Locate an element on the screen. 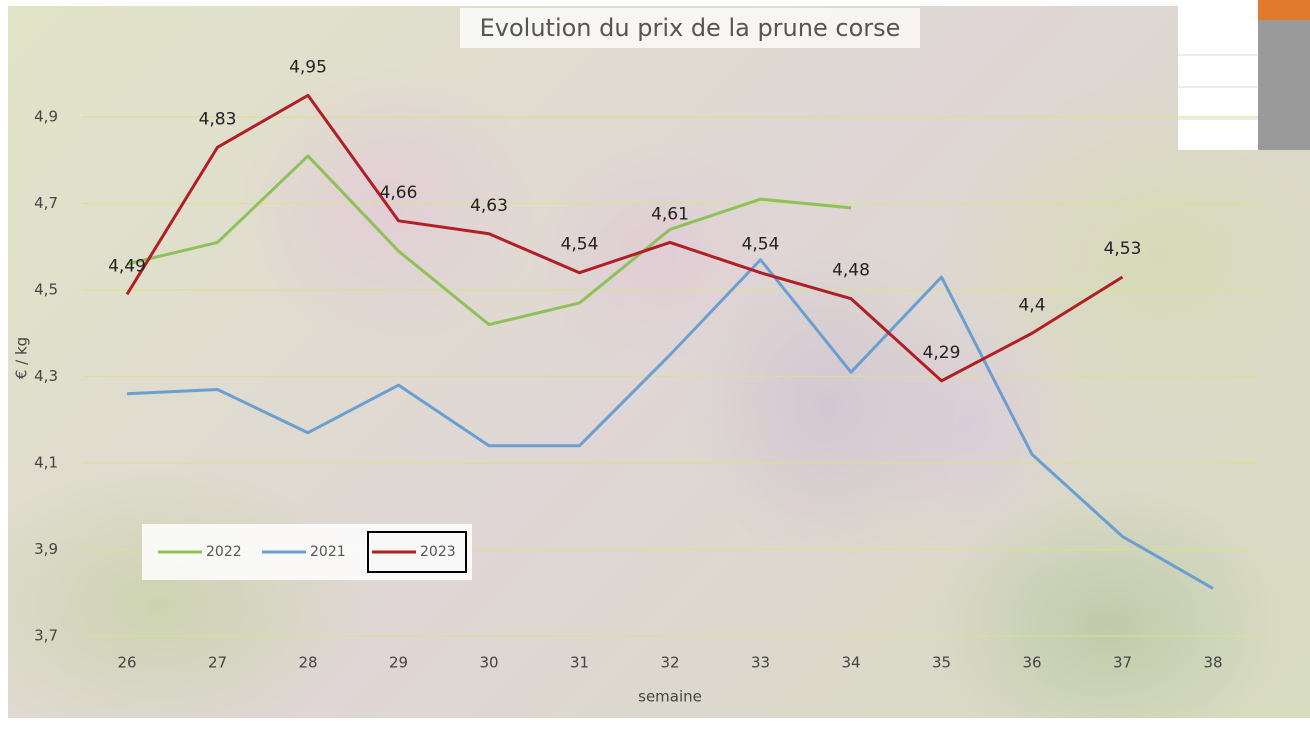  data-label: 4,61 is located at coordinates (670, 214).